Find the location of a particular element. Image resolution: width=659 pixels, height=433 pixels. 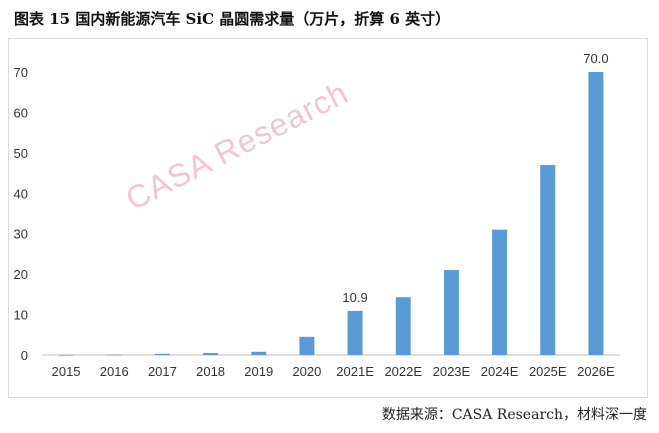

x-tick-label: 2021E is located at coordinates (355, 371).